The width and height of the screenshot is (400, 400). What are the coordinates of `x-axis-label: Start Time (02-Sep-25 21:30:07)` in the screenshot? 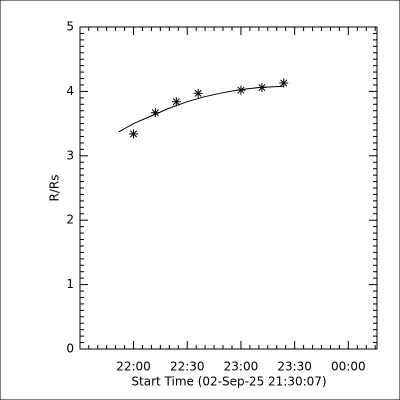 It's located at (228, 382).